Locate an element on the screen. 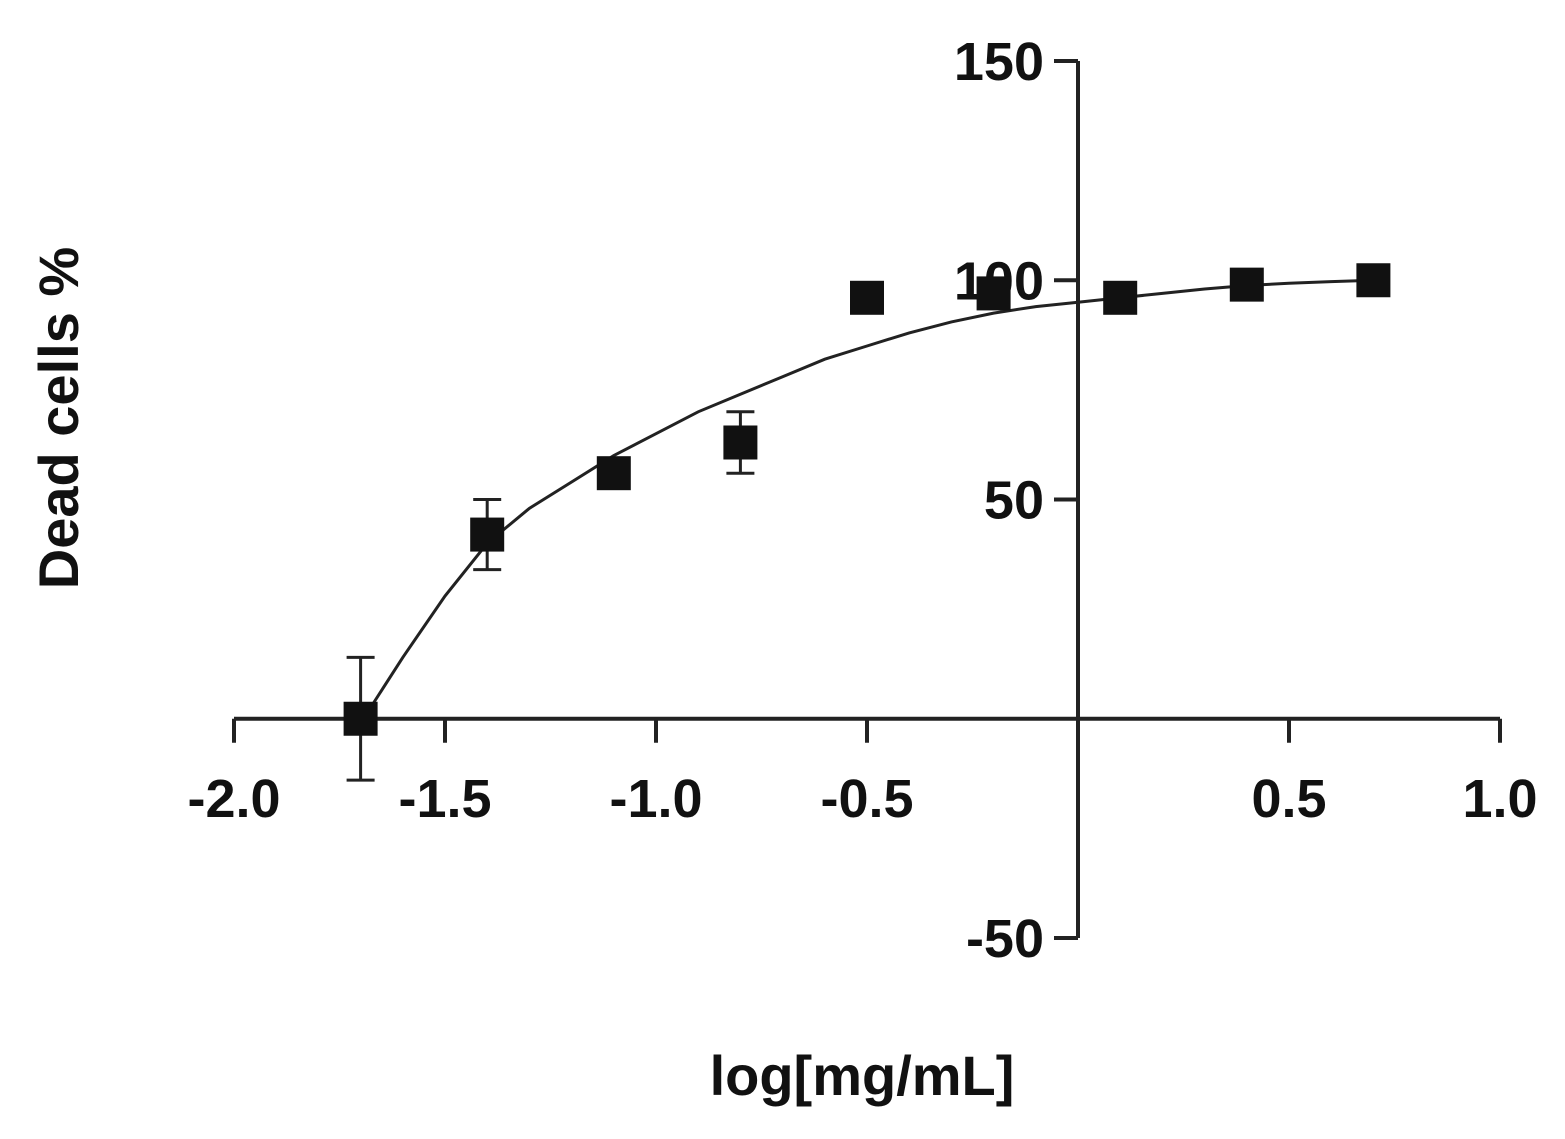 The image size is (1565, 1139). x-tick-label: 1.0 is located at coordinates (1499, 799).